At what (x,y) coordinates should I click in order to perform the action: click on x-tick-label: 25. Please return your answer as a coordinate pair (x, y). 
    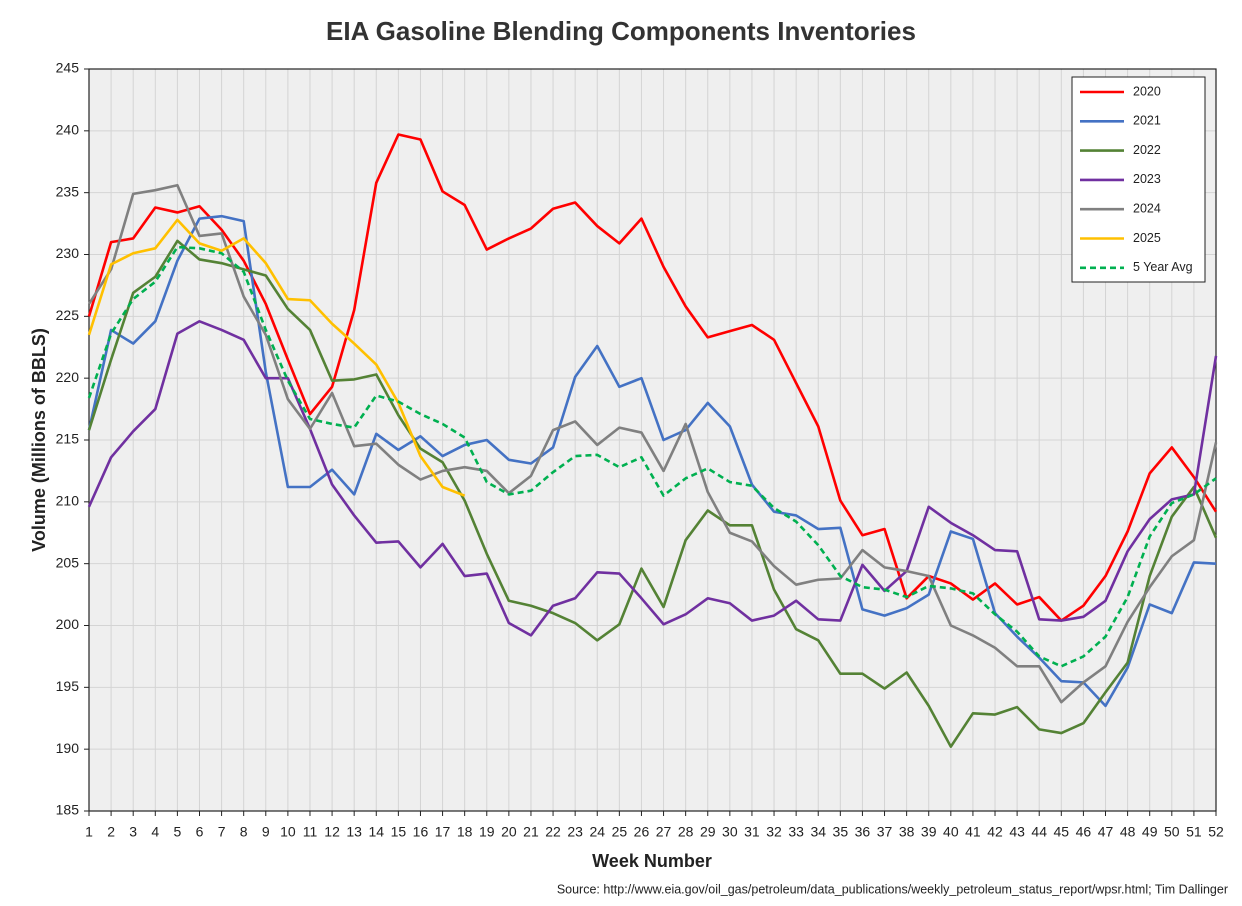
    Looking at the image, I should click on (620, 832).